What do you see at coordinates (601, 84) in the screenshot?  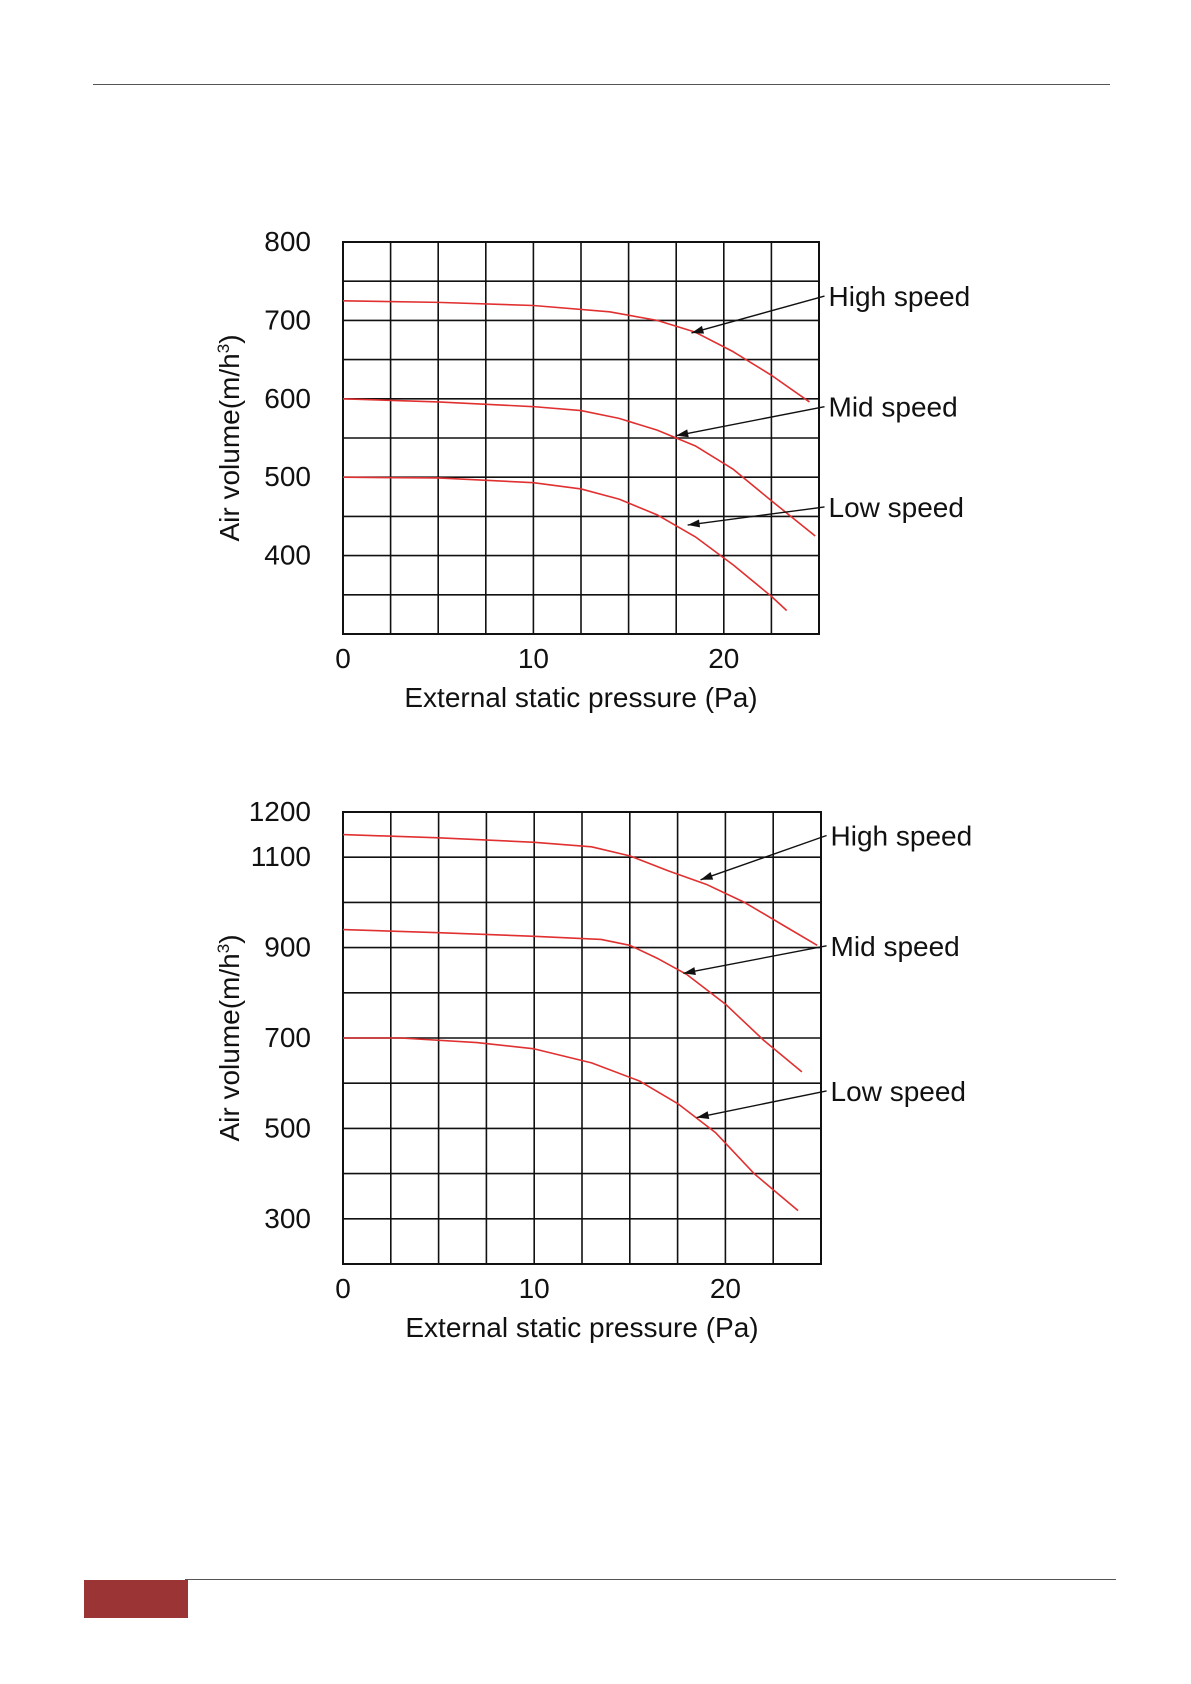 I see `header-rule` at bounding box center [601, 84].